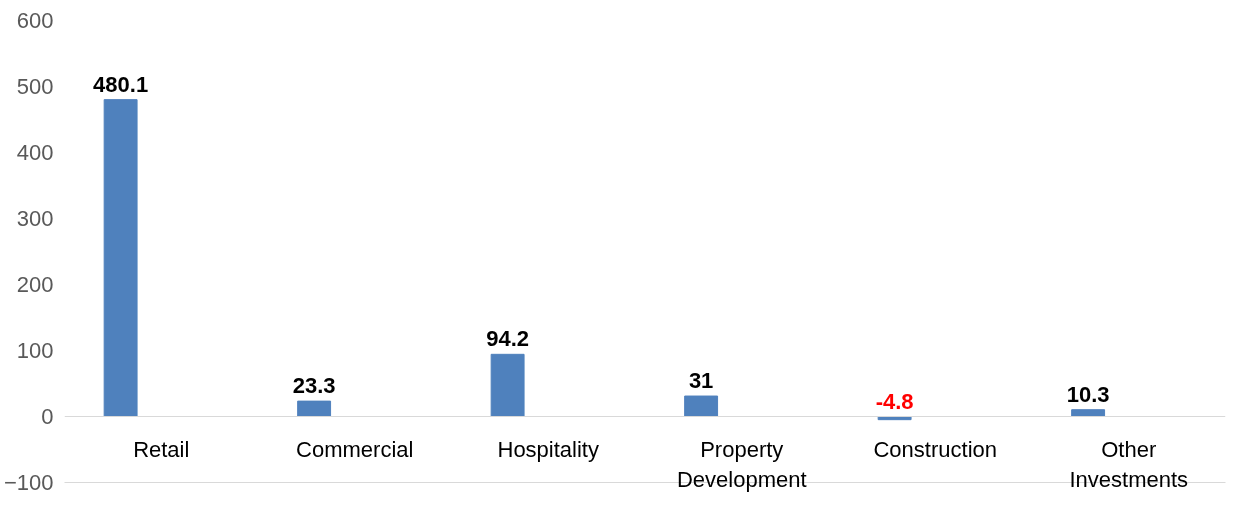  I want to click on data-label: 480.1, so click(121, 84).